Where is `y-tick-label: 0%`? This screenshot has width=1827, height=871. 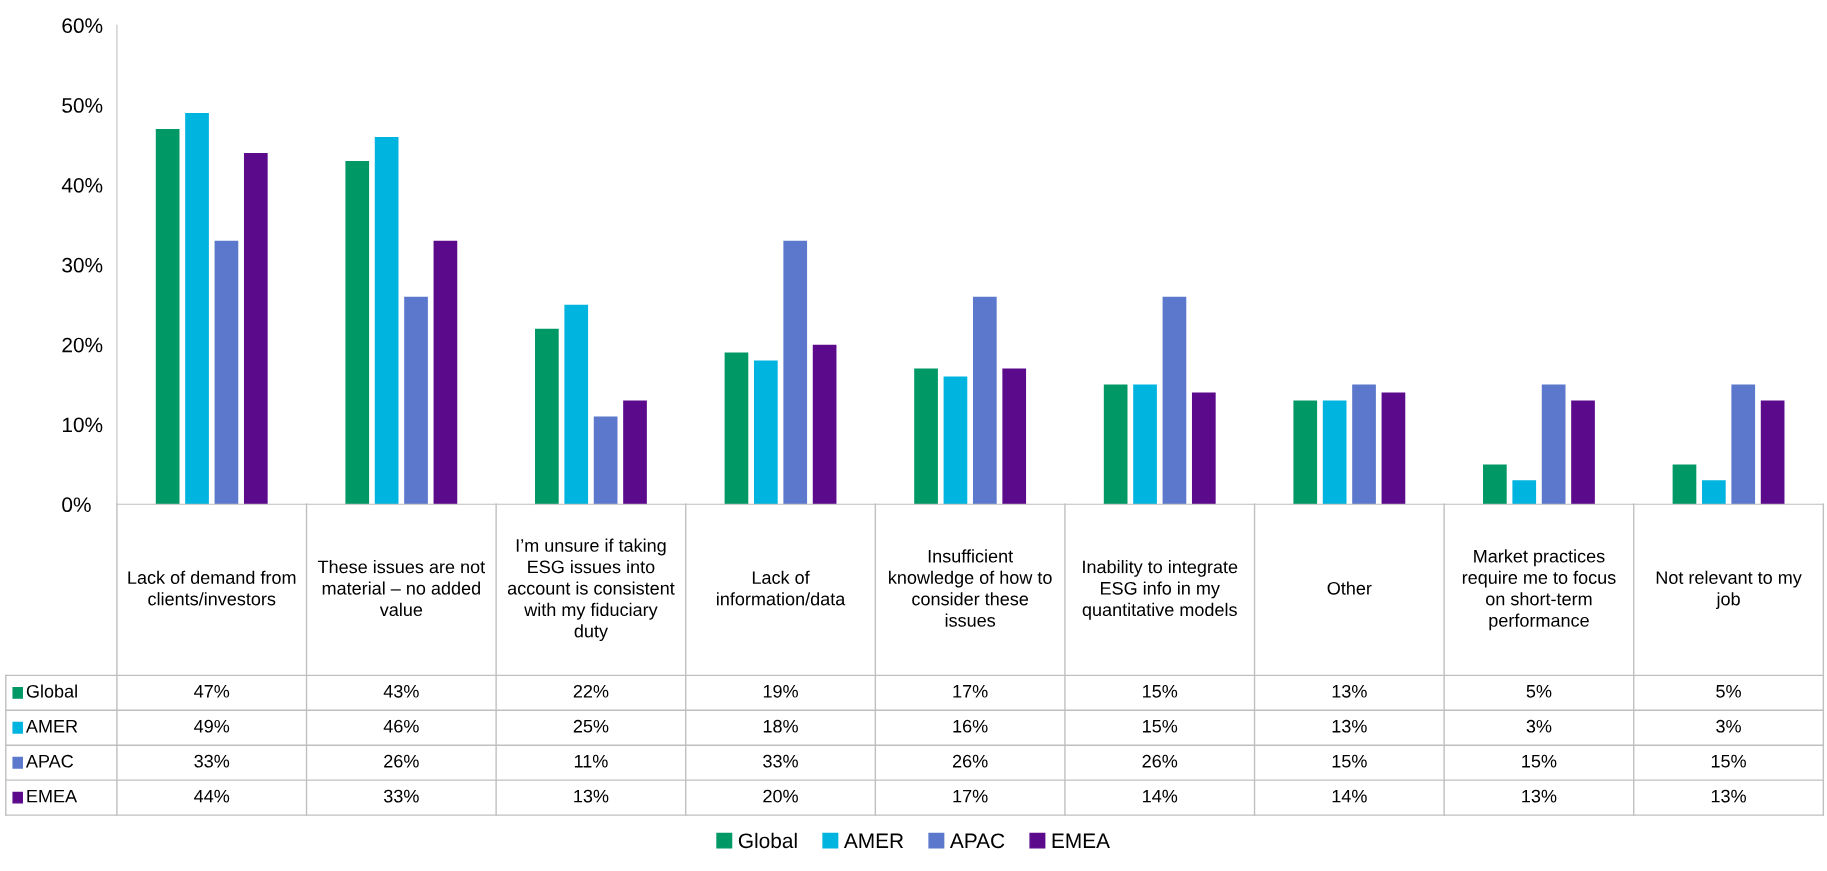
y-tick-label: 0% is located at coordinates (76, 505).